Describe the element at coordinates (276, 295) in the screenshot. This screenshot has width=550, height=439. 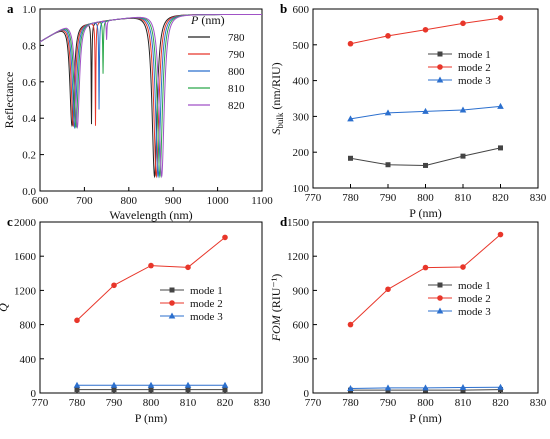
I see `y-axis-label-unit: (RIU⁻¹)` at that location.